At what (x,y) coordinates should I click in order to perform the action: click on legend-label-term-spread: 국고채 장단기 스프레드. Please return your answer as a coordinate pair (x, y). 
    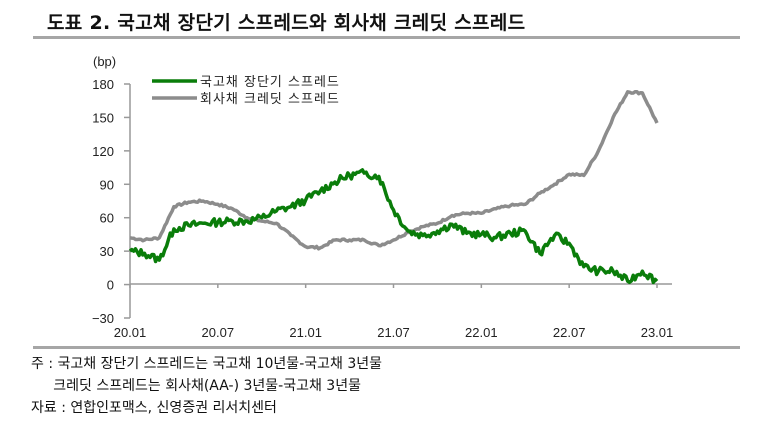
    Looking at the image, I should click on (270, 82).